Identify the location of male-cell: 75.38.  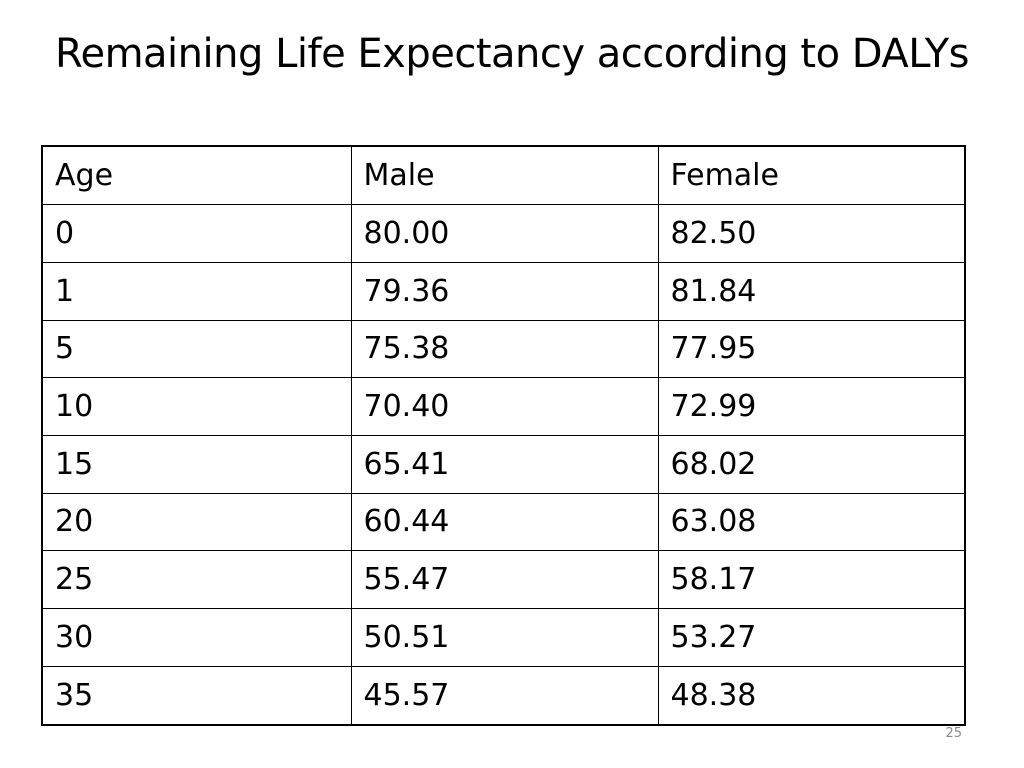
(504, 349).